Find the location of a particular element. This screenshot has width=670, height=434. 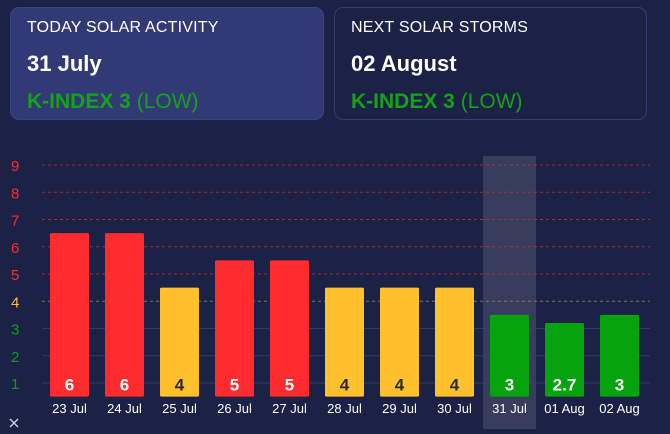

next-card-date: 02 August is located at coordinates (404, 63).